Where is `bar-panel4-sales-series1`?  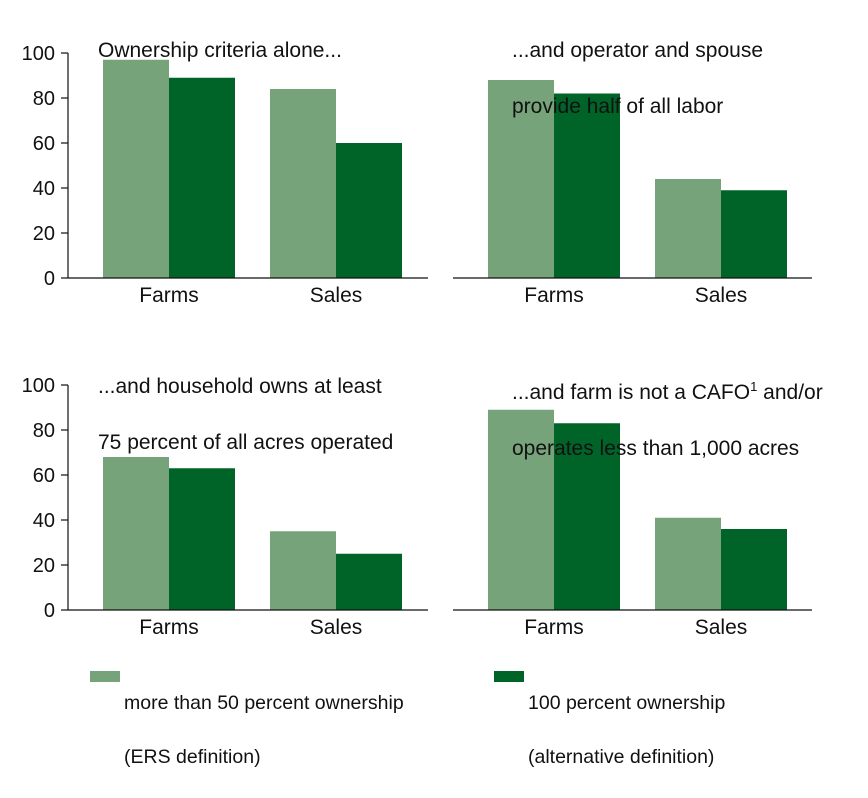 bar-panel4-sales-series1 is located at coordinates (688, 563).